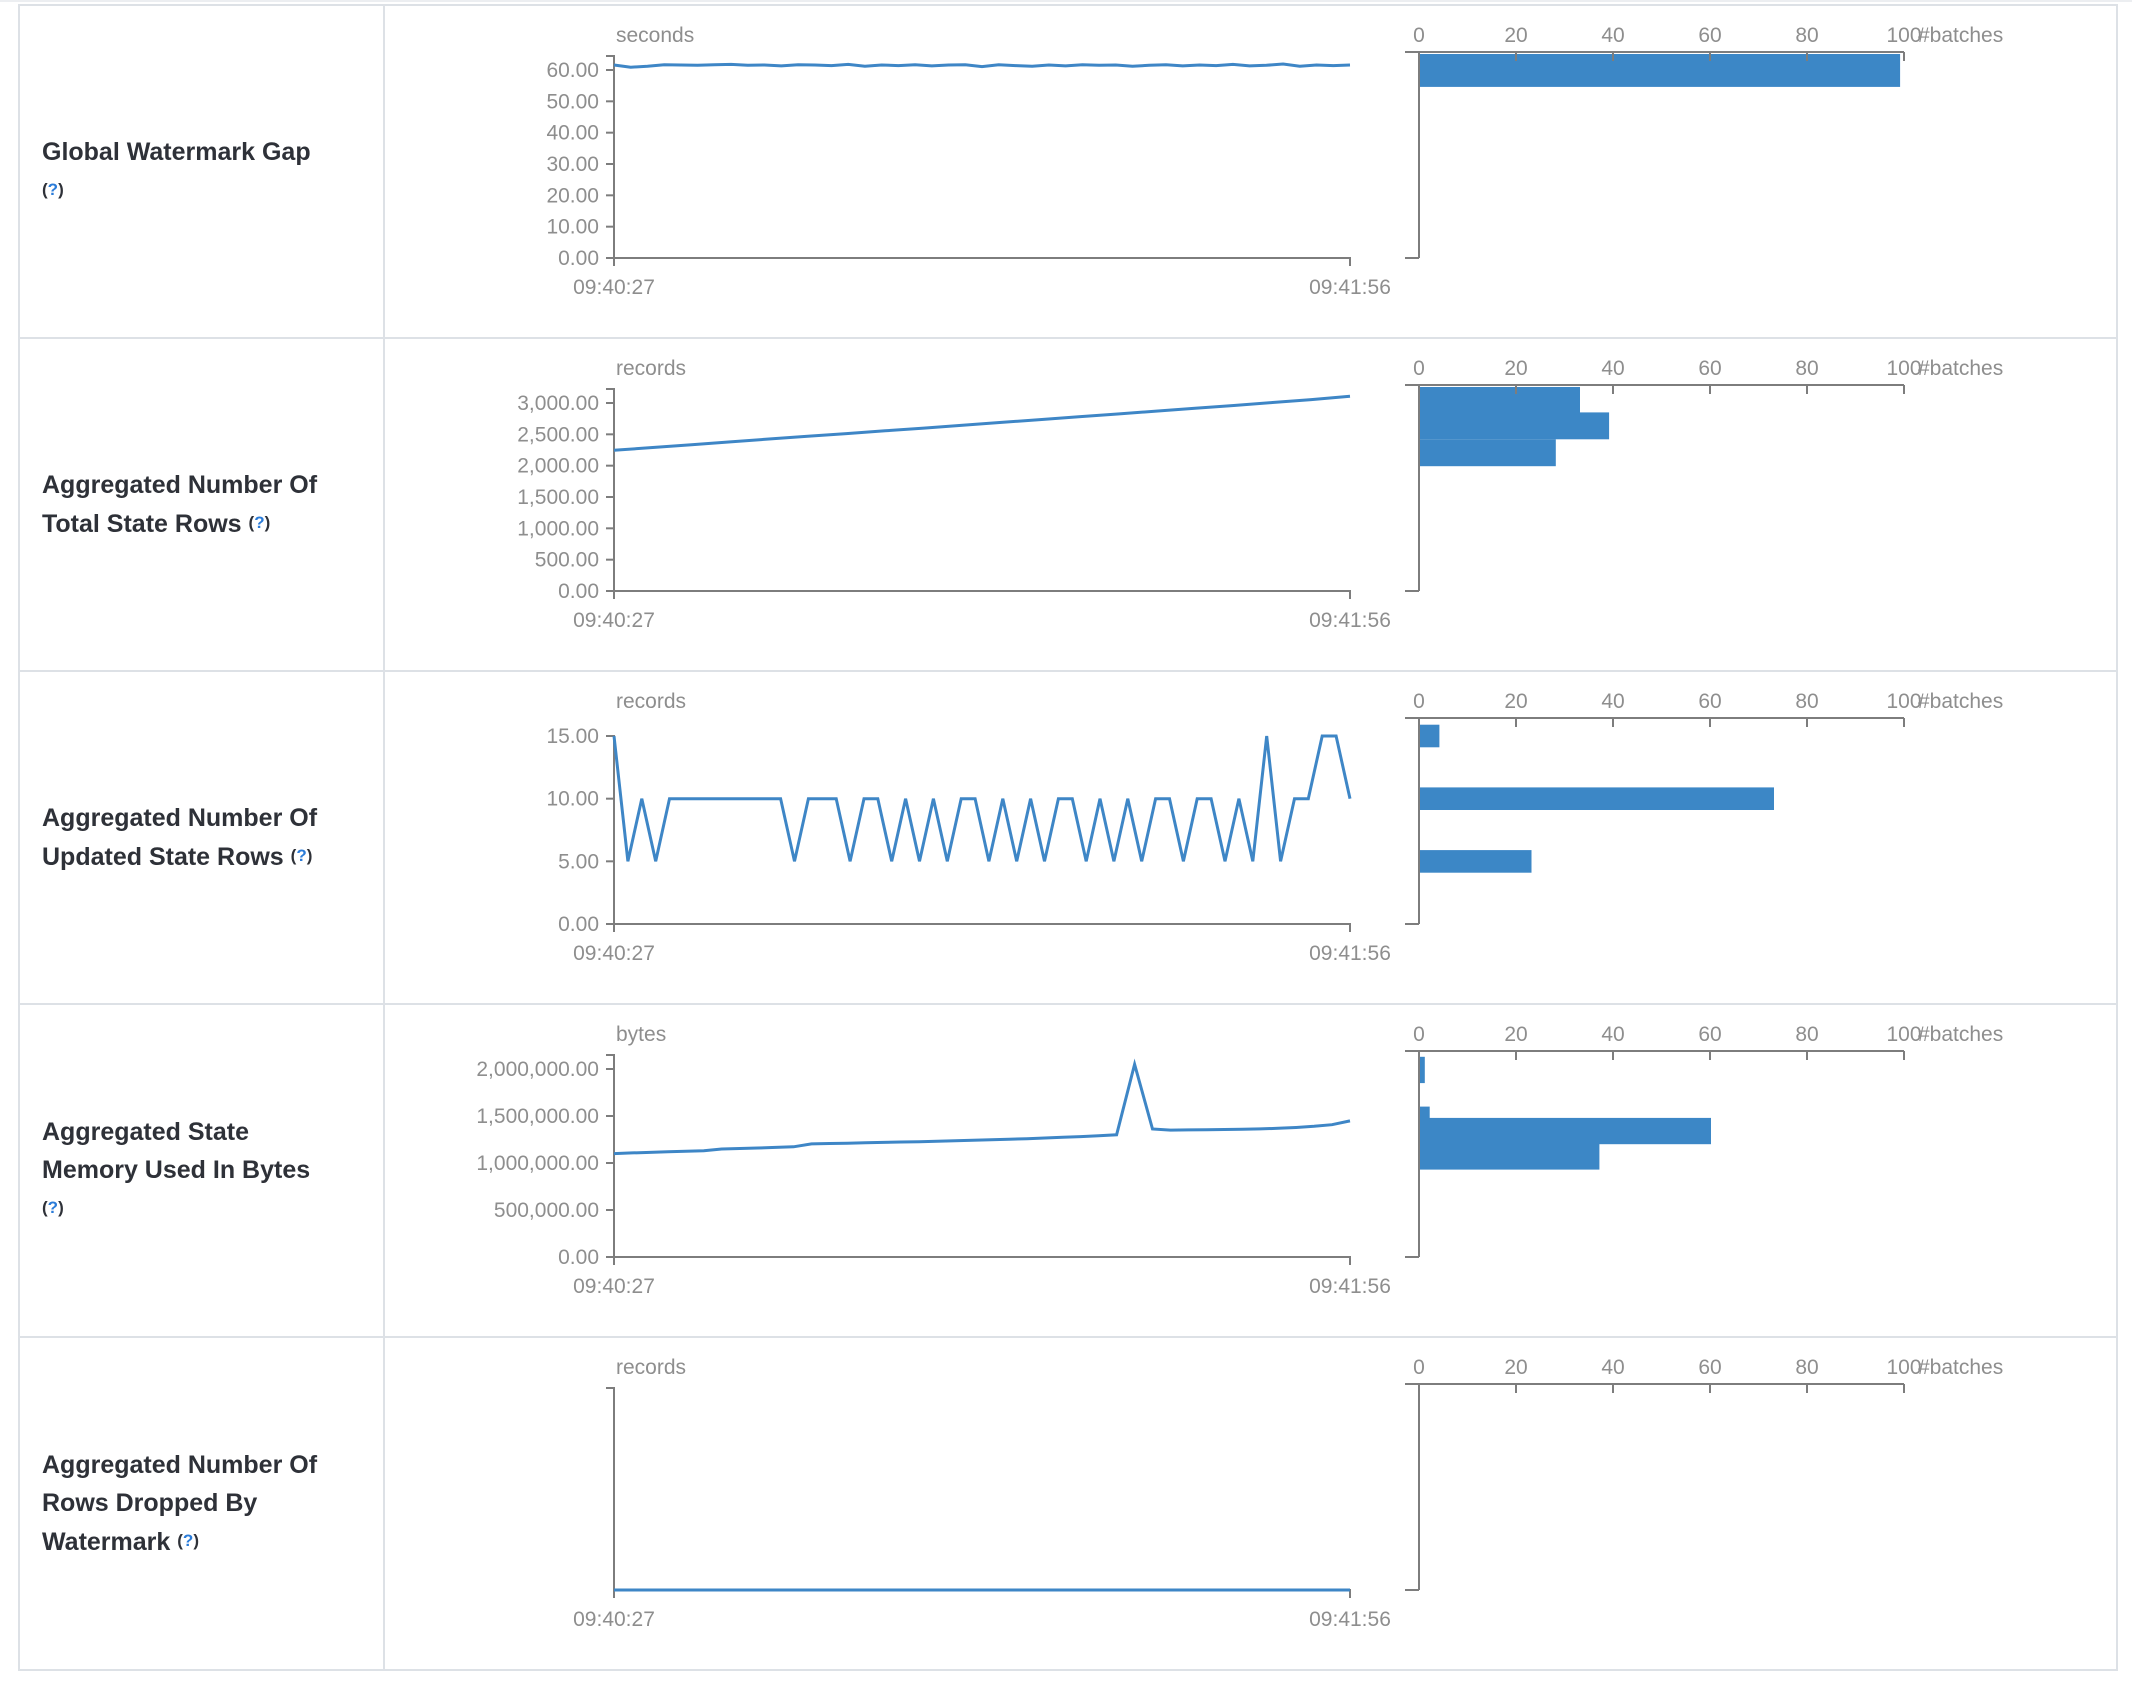  I want to click on histogram-chart-rows-dropped-by-watermark: 0 20 40 60 80 100#batches, so click(1756, 1503).